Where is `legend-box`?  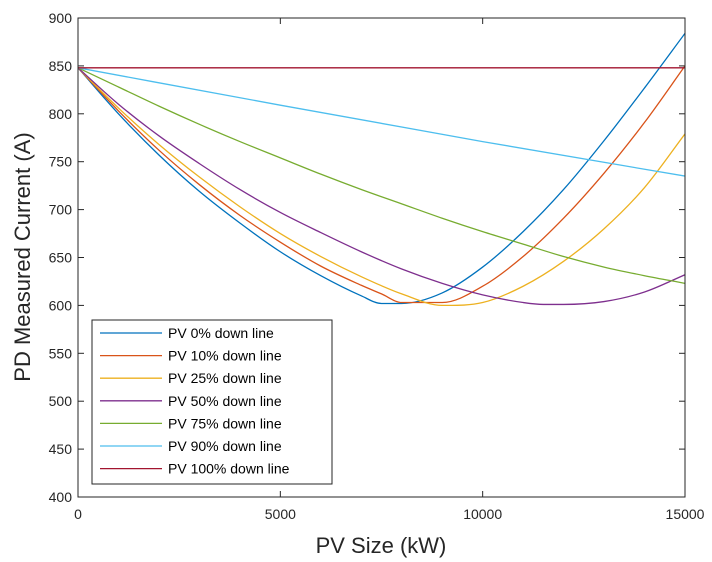
legend-box is located at coordinates (212, 402).